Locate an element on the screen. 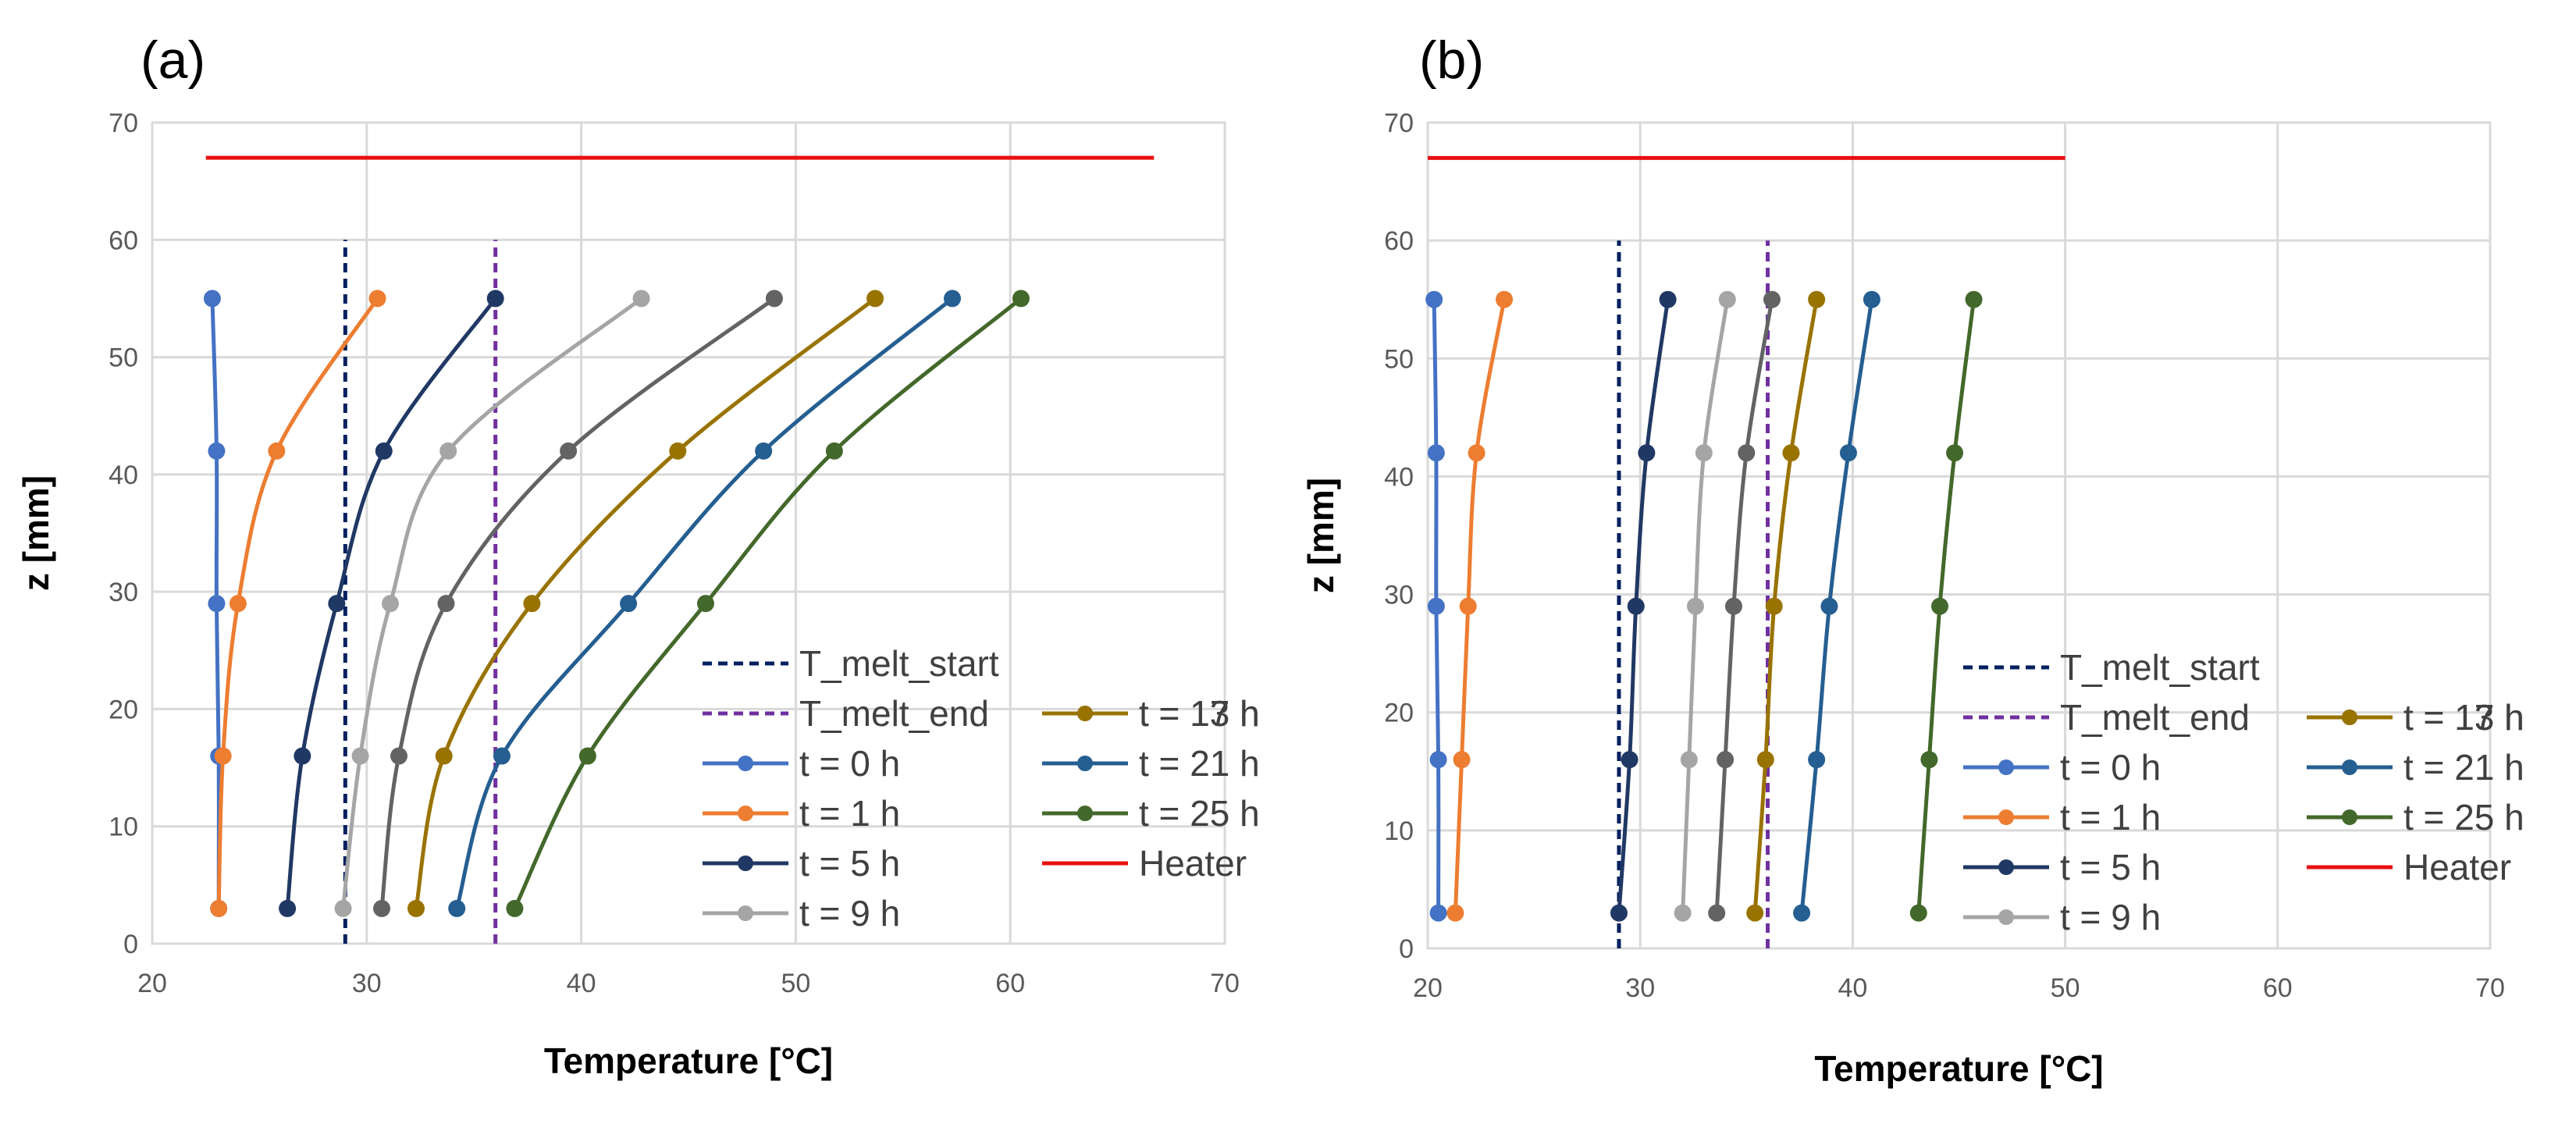 The image size is (2576, 1124). y-tick-label: 40 is located at coordinates (124, 476).